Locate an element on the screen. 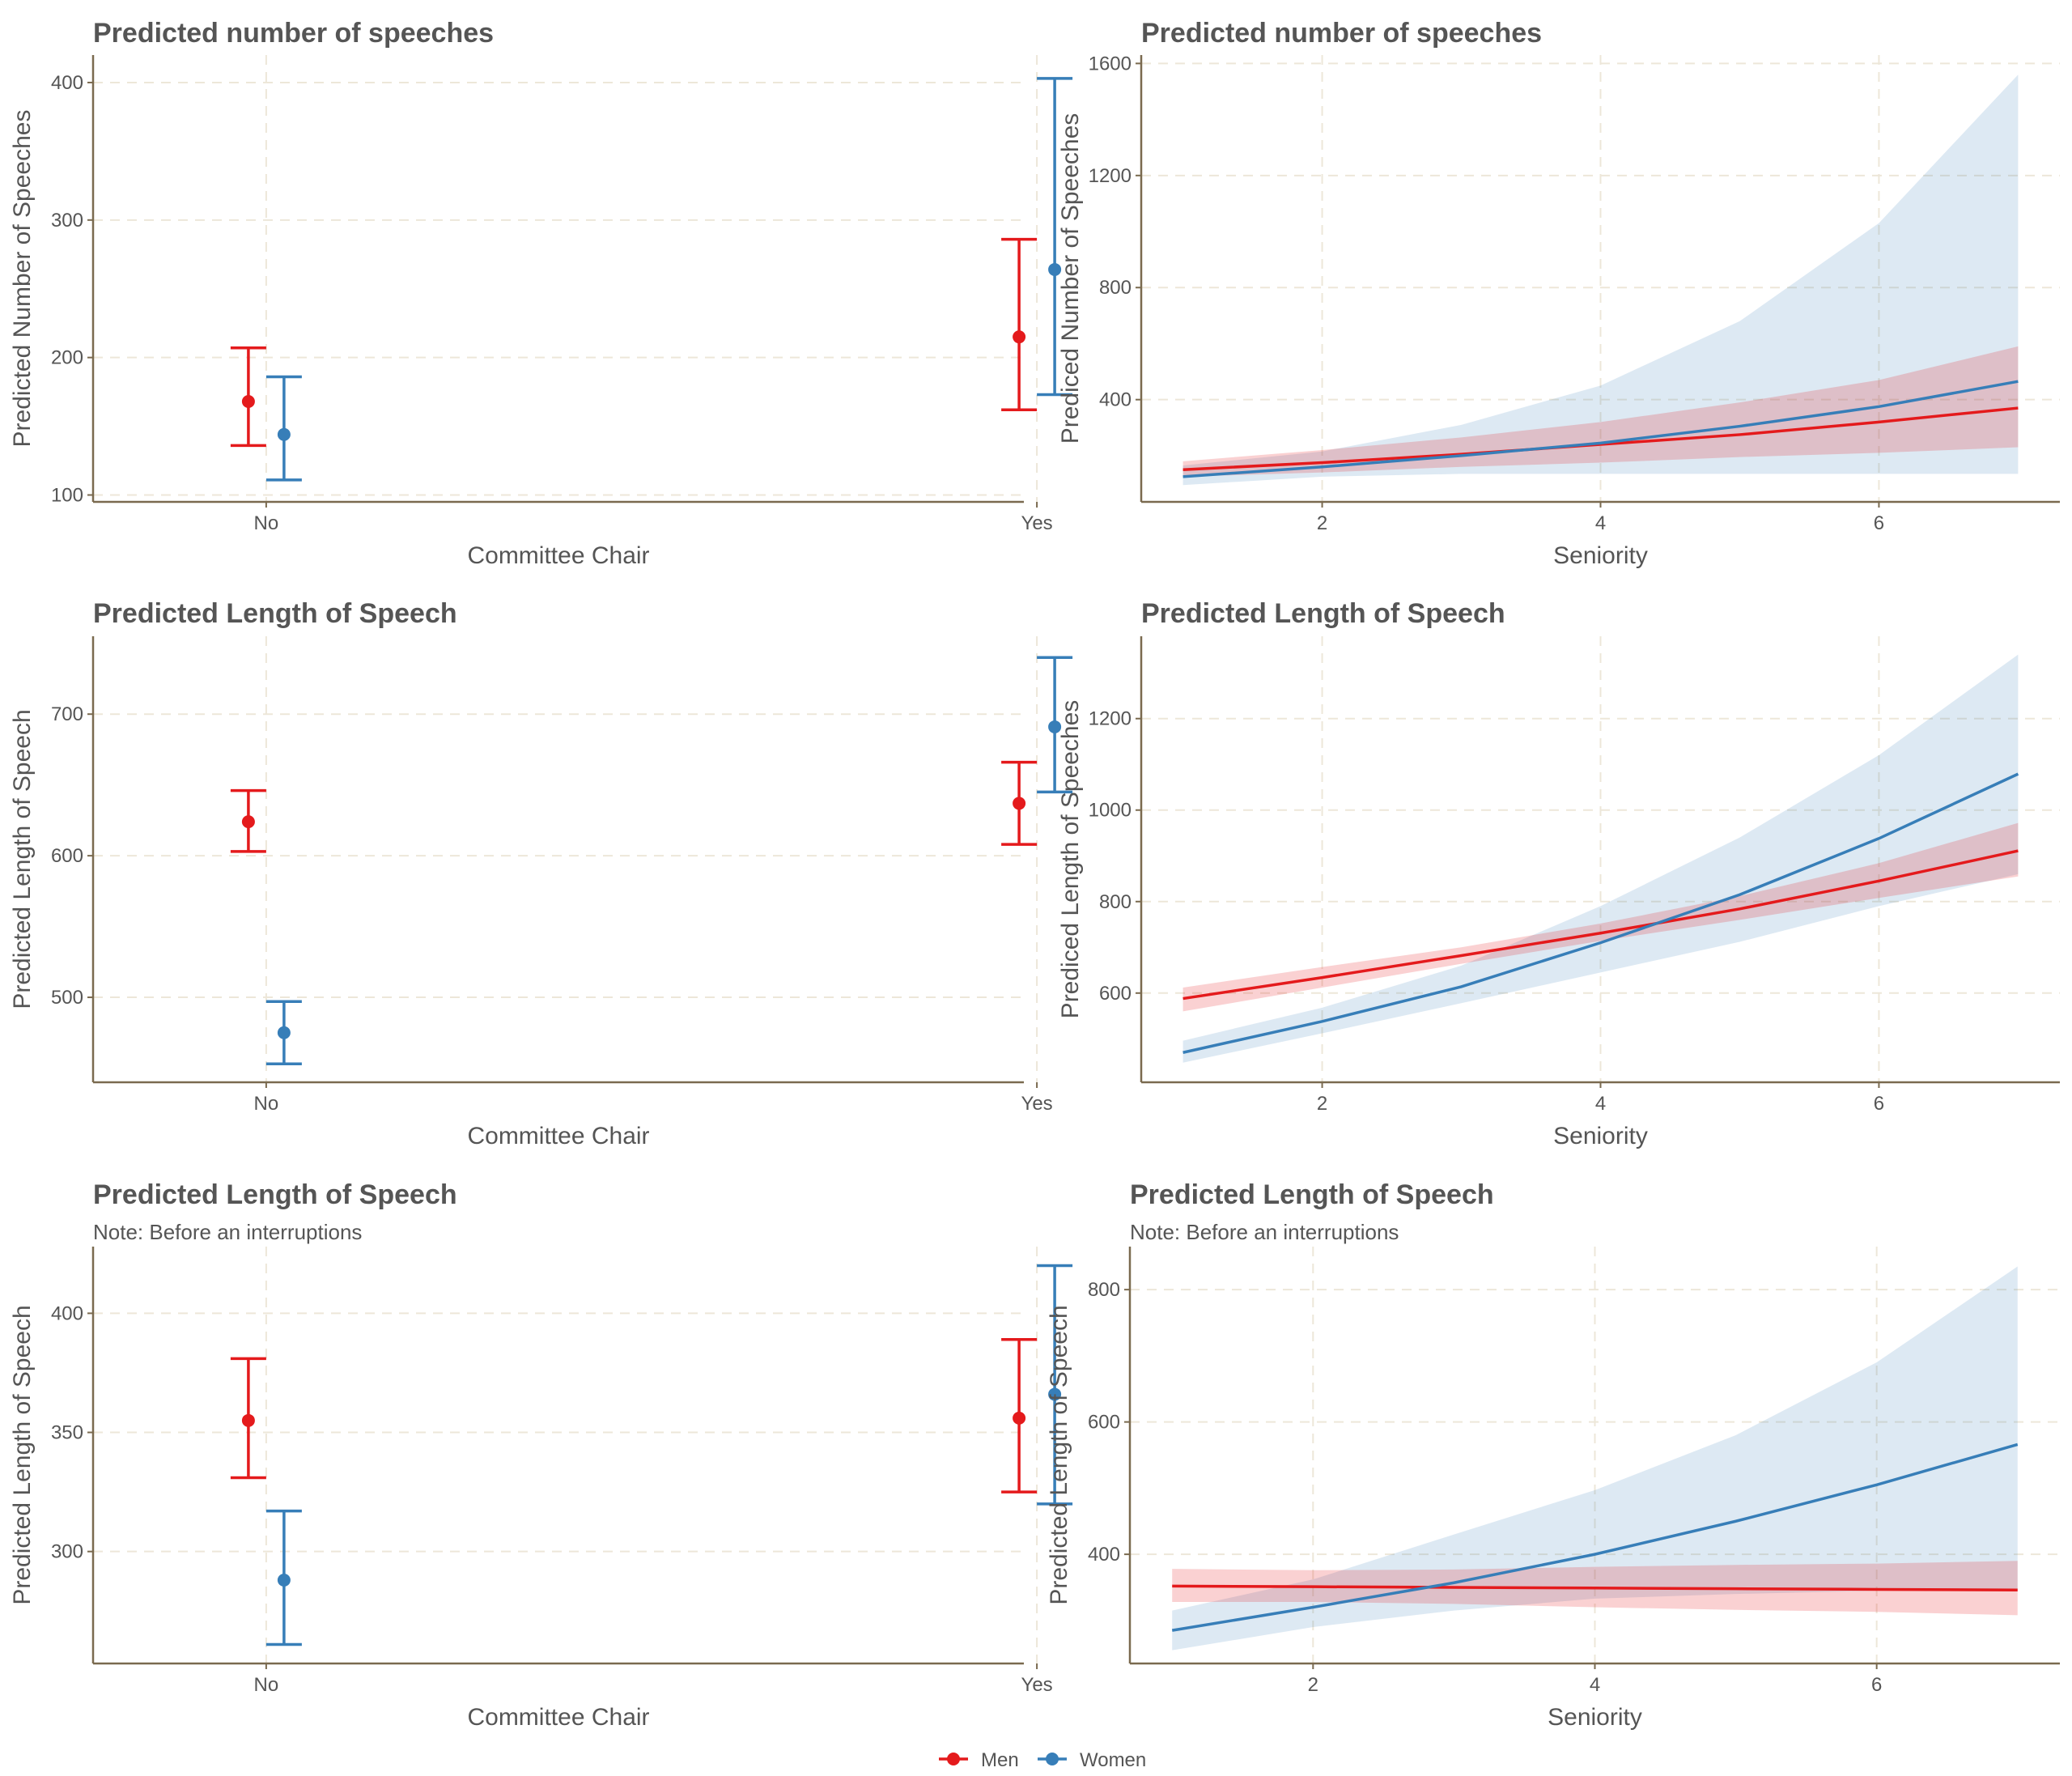  y-tick-label: 350 is located at coordinates (67, 1433).